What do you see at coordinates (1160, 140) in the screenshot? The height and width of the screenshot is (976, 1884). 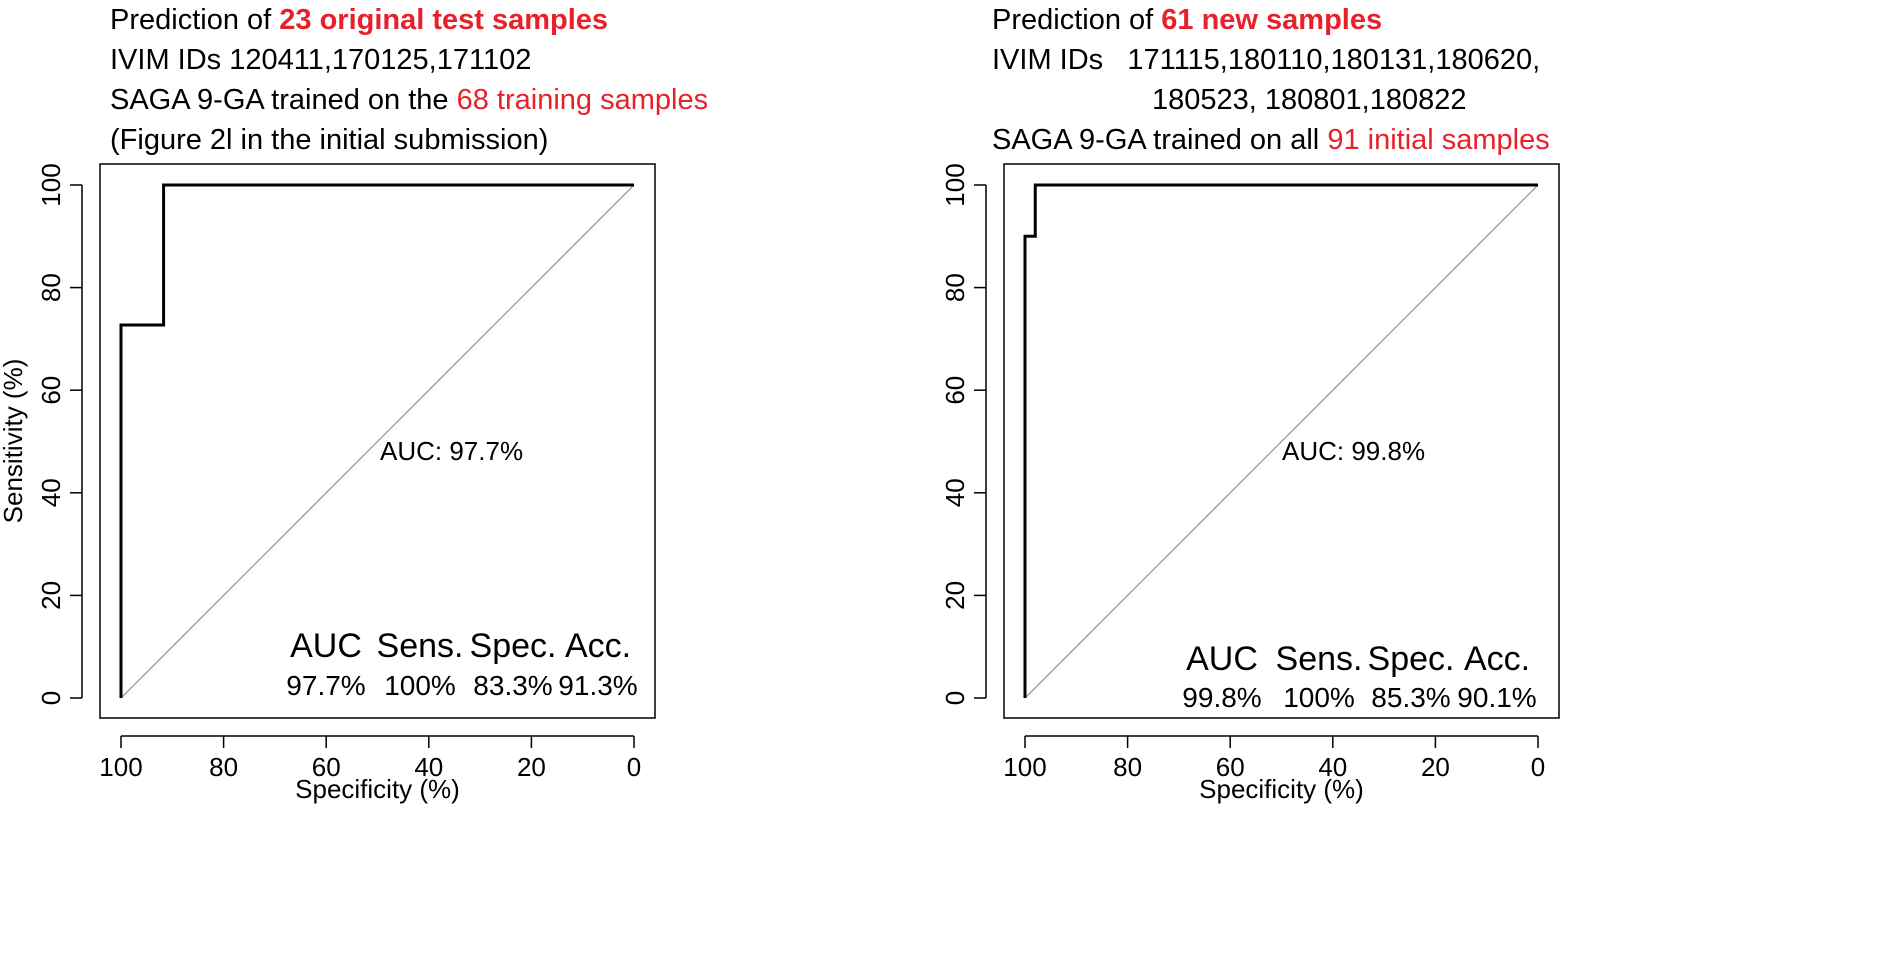 I see `header-text: SAGA 9-GA trained on all` at bounding box center [1160, 140].